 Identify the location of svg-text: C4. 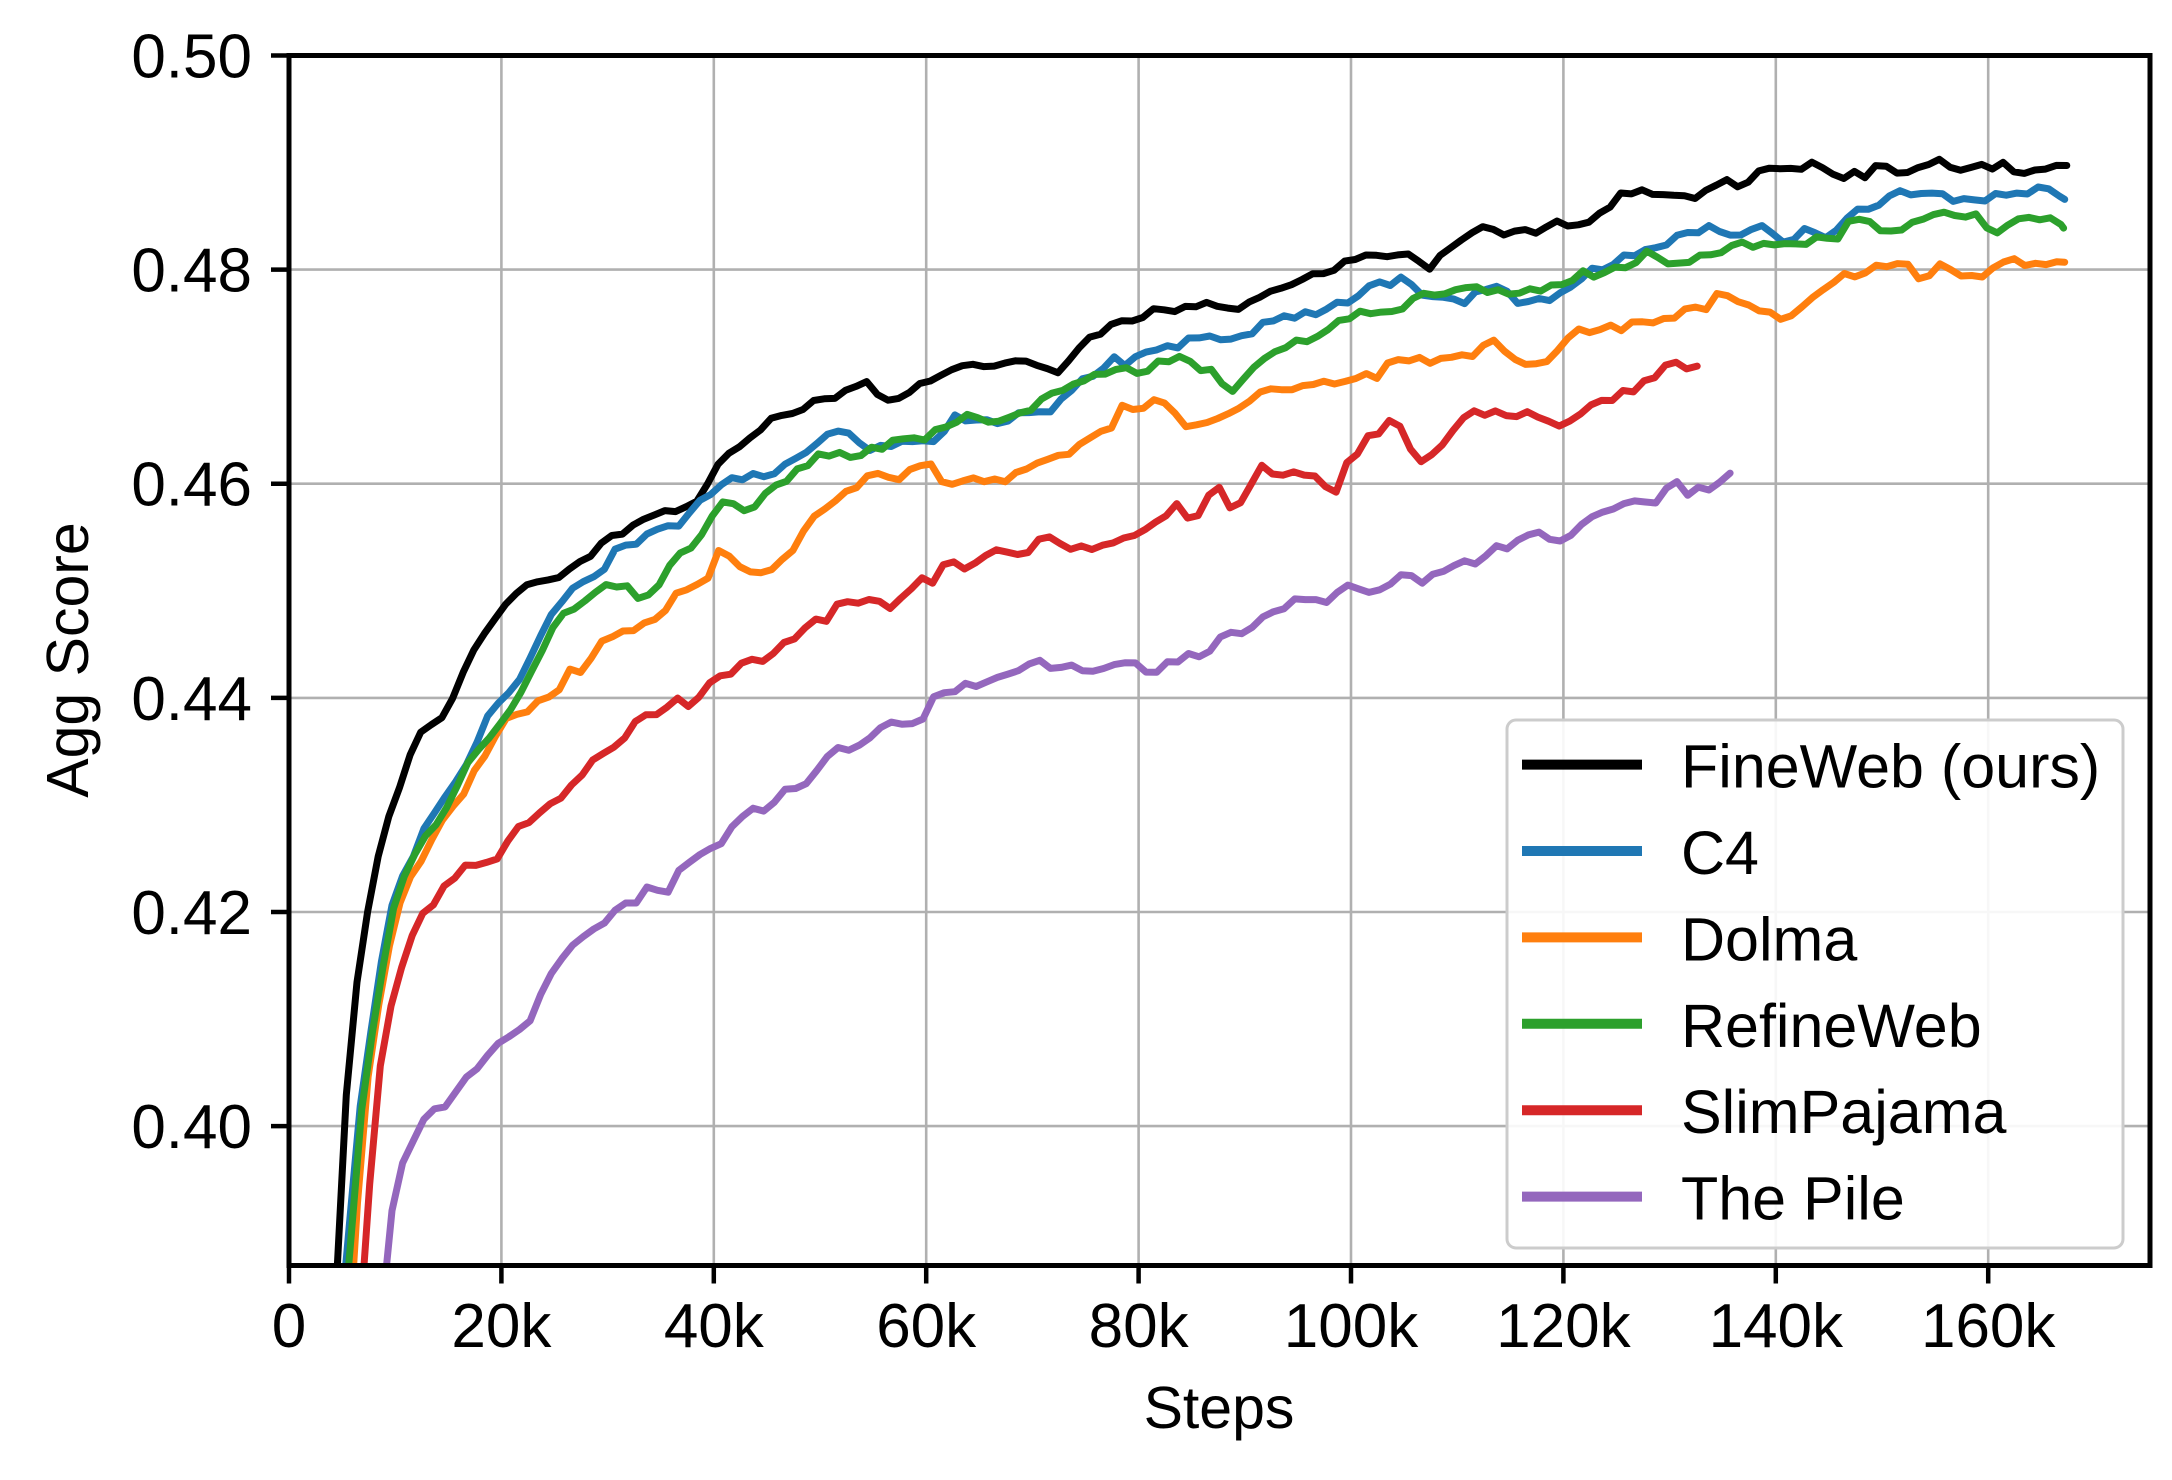
(1720, 853).